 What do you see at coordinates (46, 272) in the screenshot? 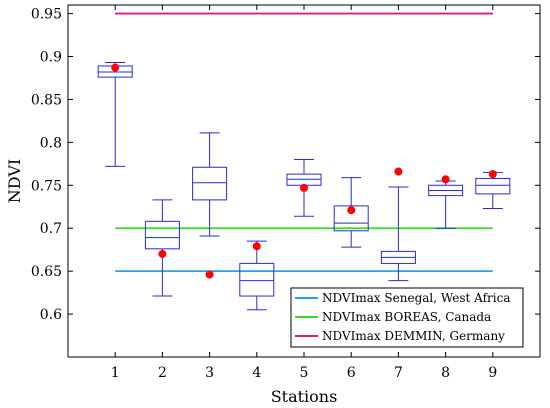
I see `y-tick-label: 0.65` at bounding box center [46, 272].